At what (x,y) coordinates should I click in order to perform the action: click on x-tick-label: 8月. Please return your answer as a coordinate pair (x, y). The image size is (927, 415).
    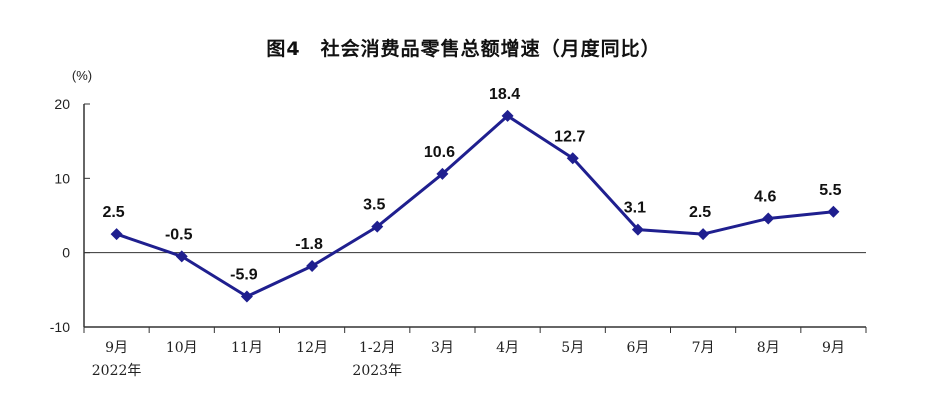
    Looking at the image, I should click on (768, 348).